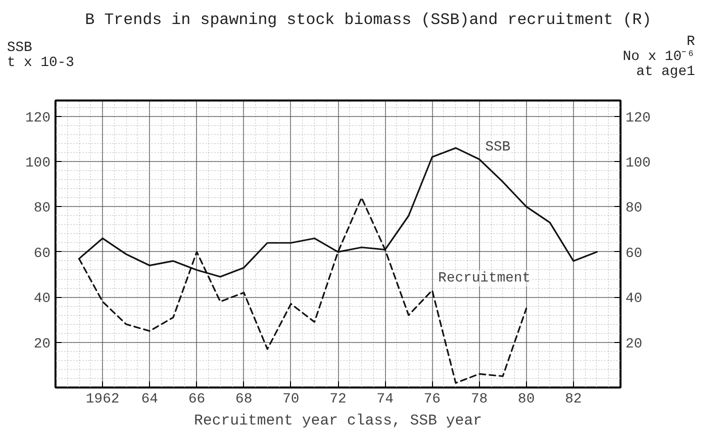  Describe the element at coordinates (38, 164) in the screenshot. I see `y-tick-label: 100` at that location.